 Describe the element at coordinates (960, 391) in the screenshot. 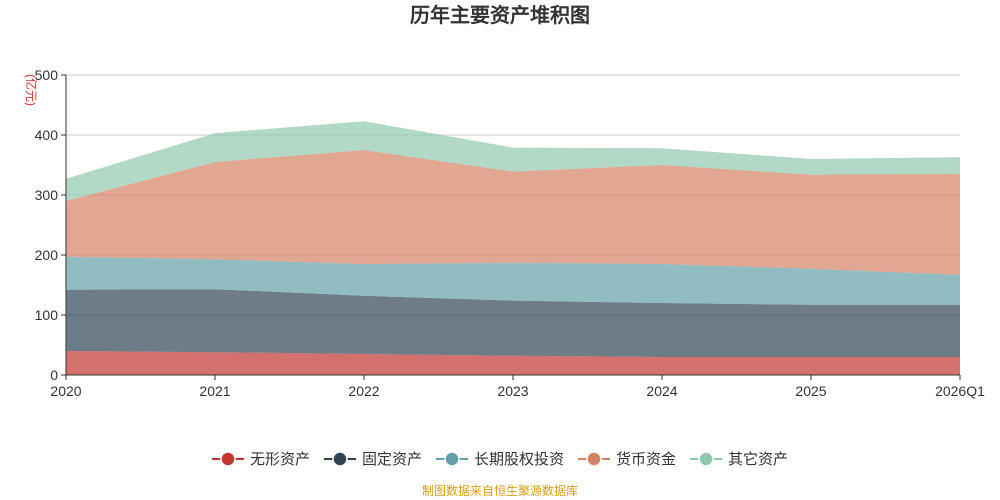

I see `x-tick-label: 2026Q1` at that location.